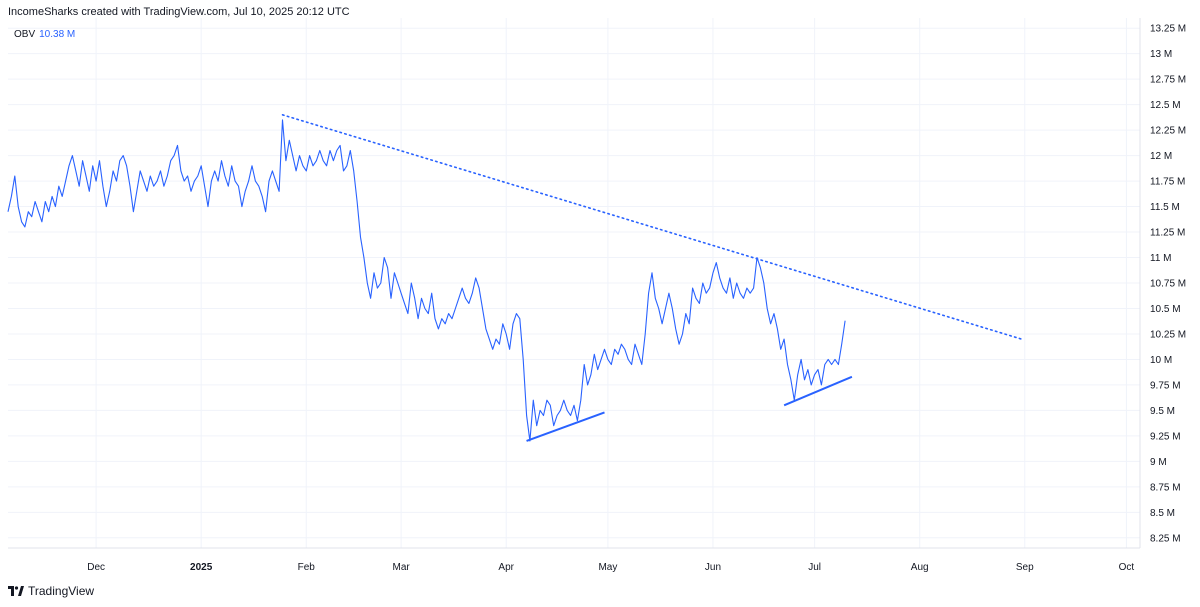 The height and width of the screenshot is (607, 1200). I want to click on x-tick-label: Feb, so click(307, 567).